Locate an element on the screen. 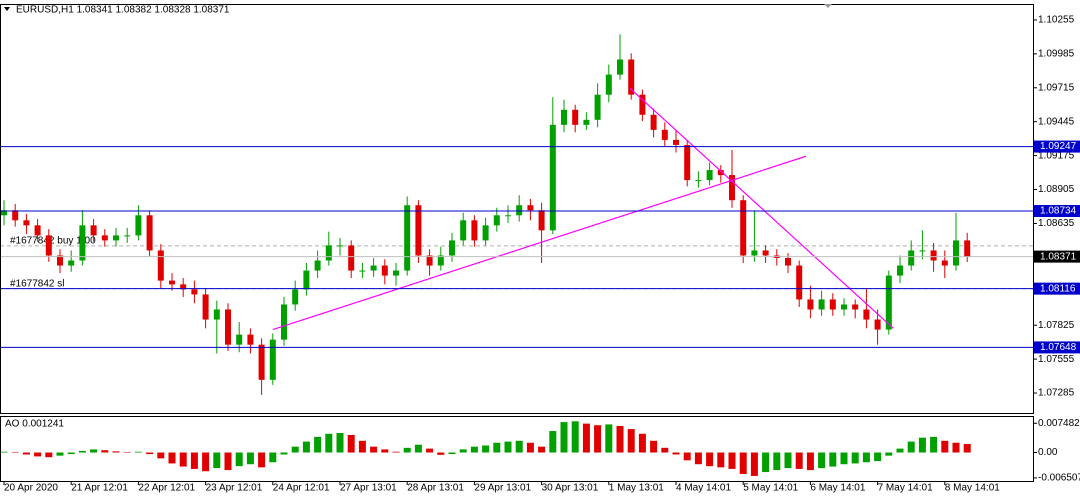 Image resolution: width=1080 pixels, height=496 pixels. order-label: #1677842 sl is located at coordinates (37, 283).